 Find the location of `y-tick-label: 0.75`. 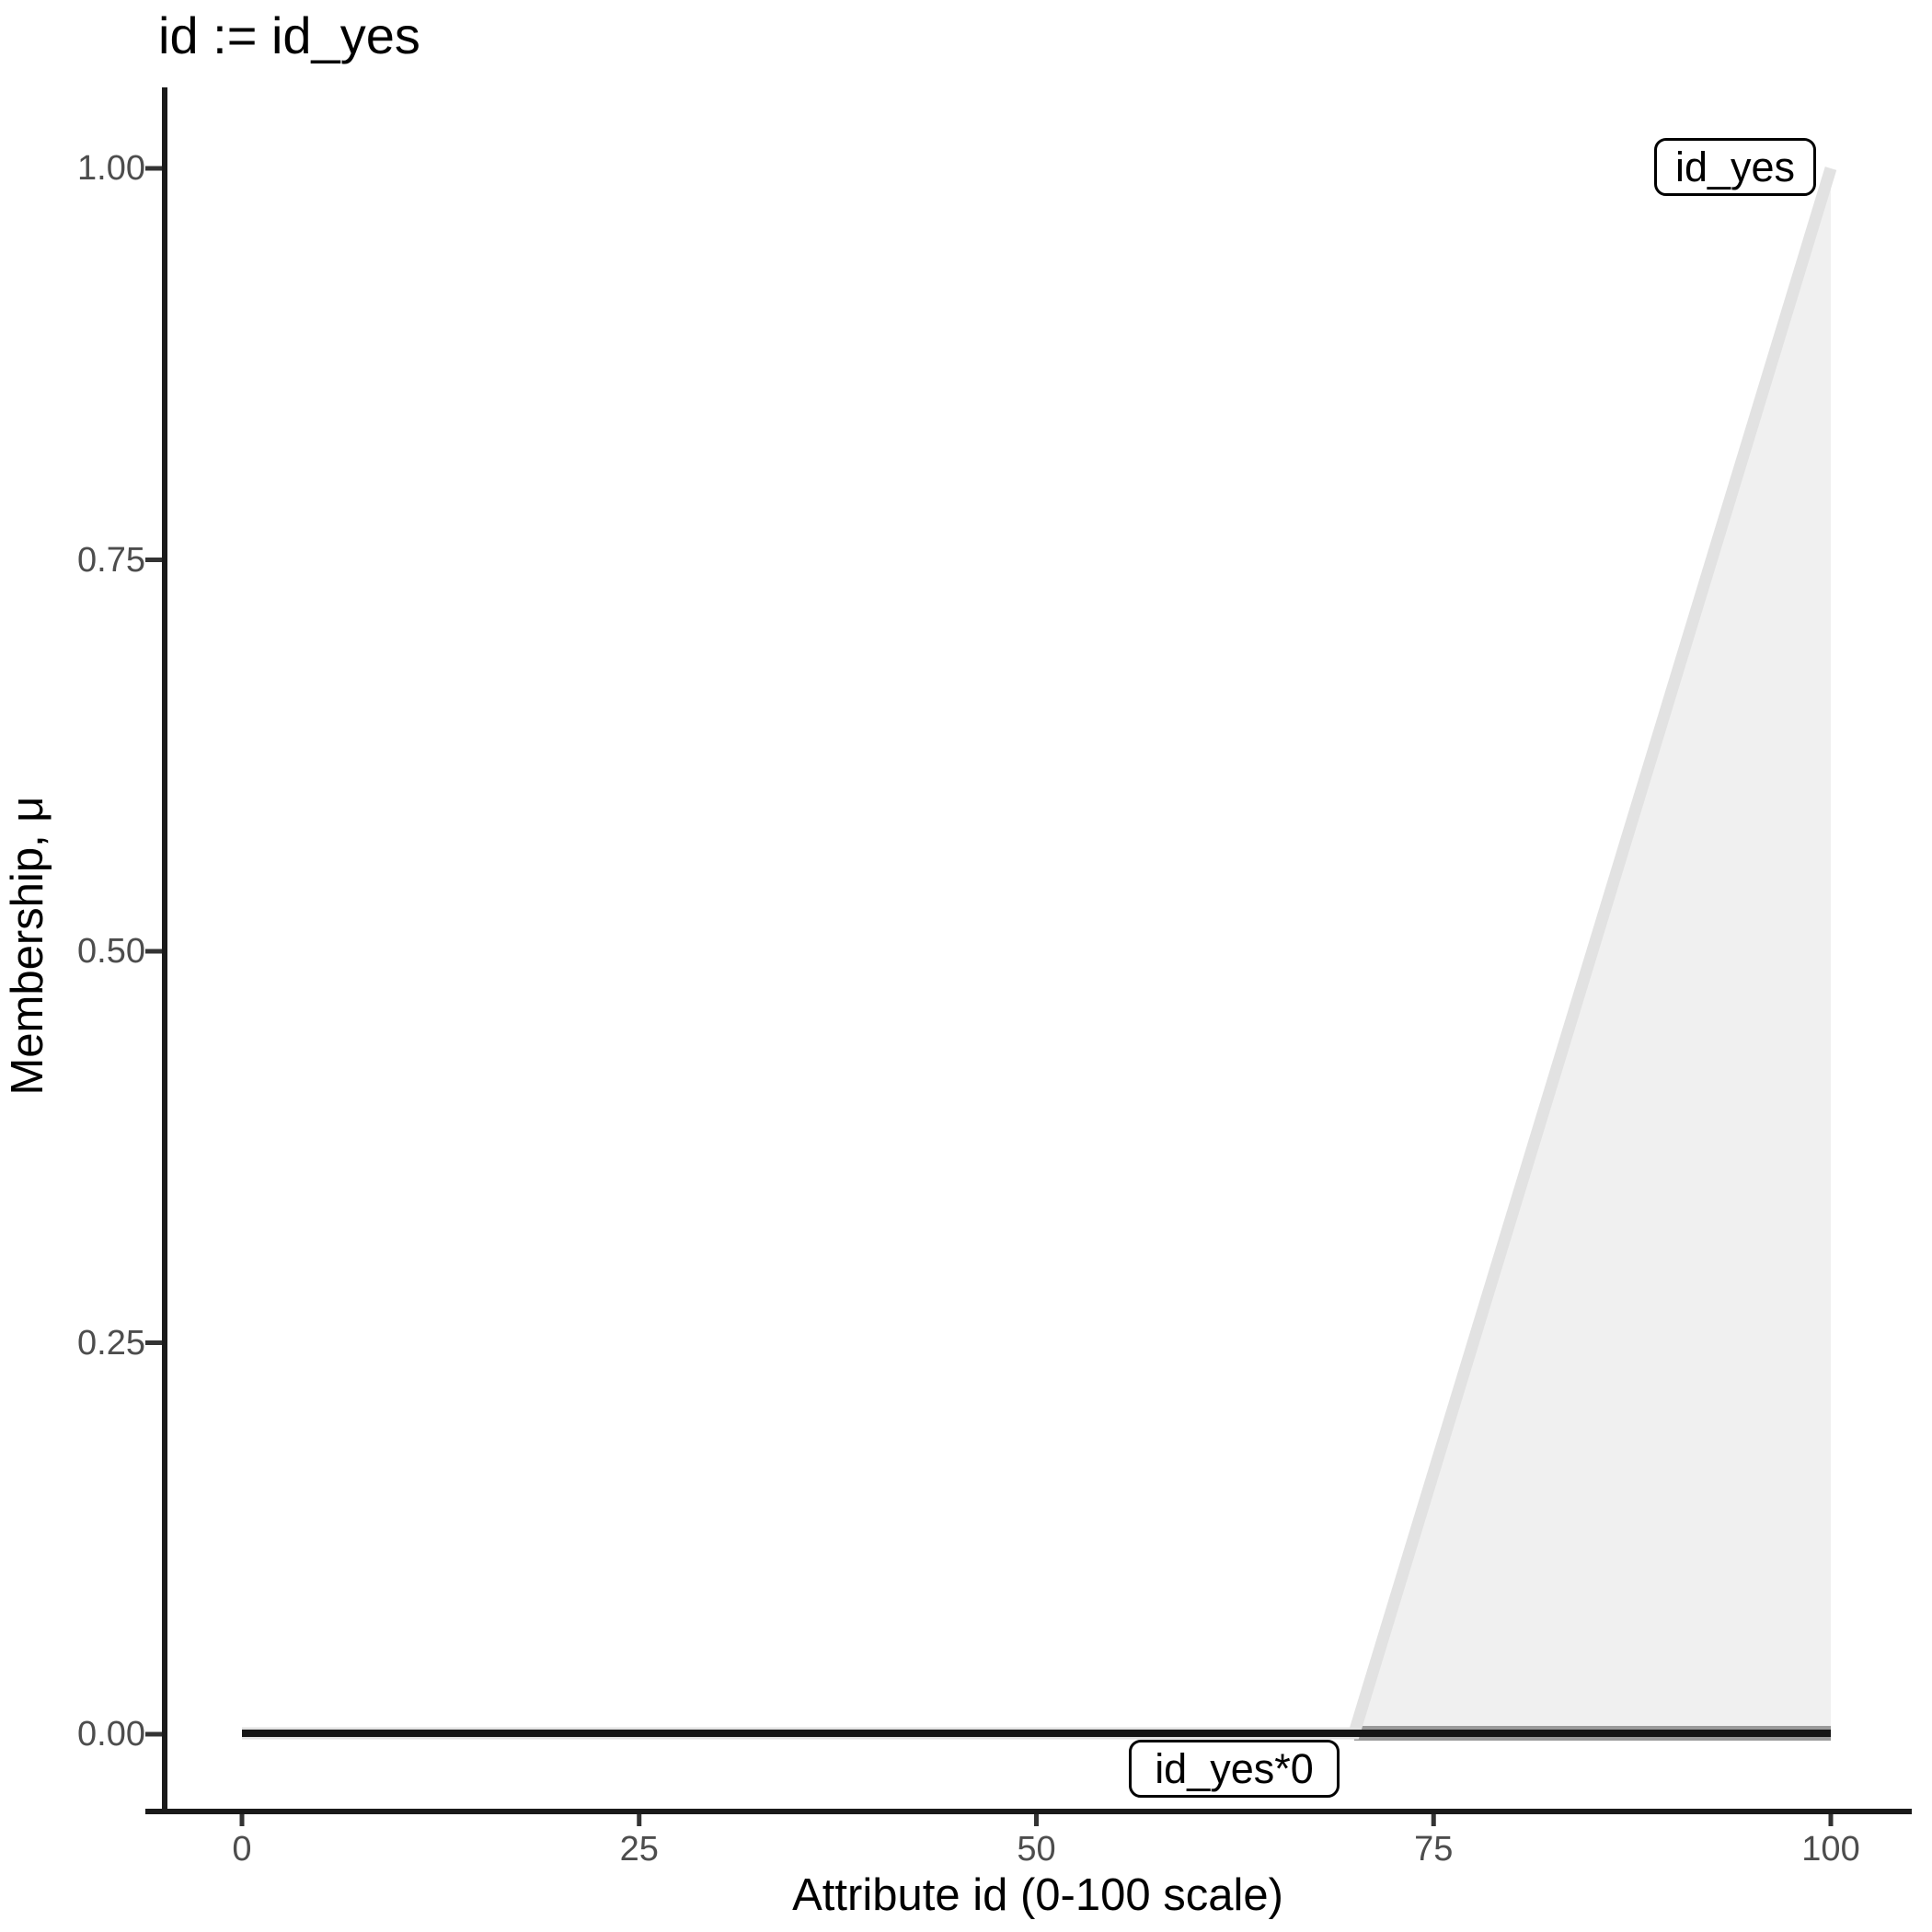

y-tick-label: 0.75 is located at coordinates (111, 560).